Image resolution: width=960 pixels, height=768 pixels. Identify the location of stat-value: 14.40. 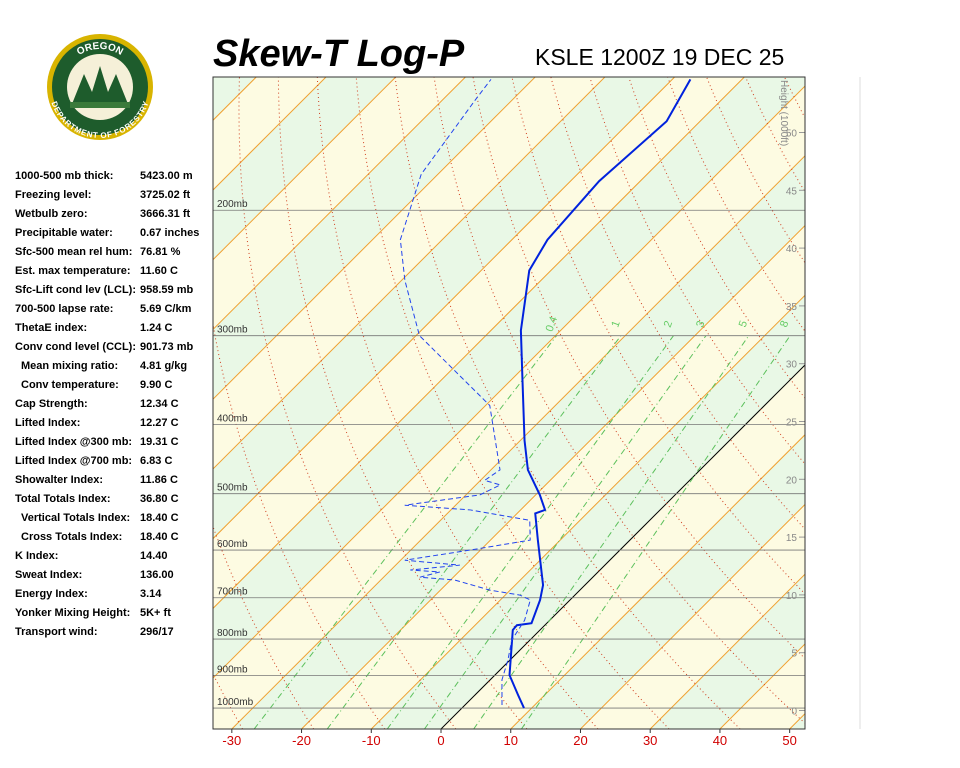
(154, 556).